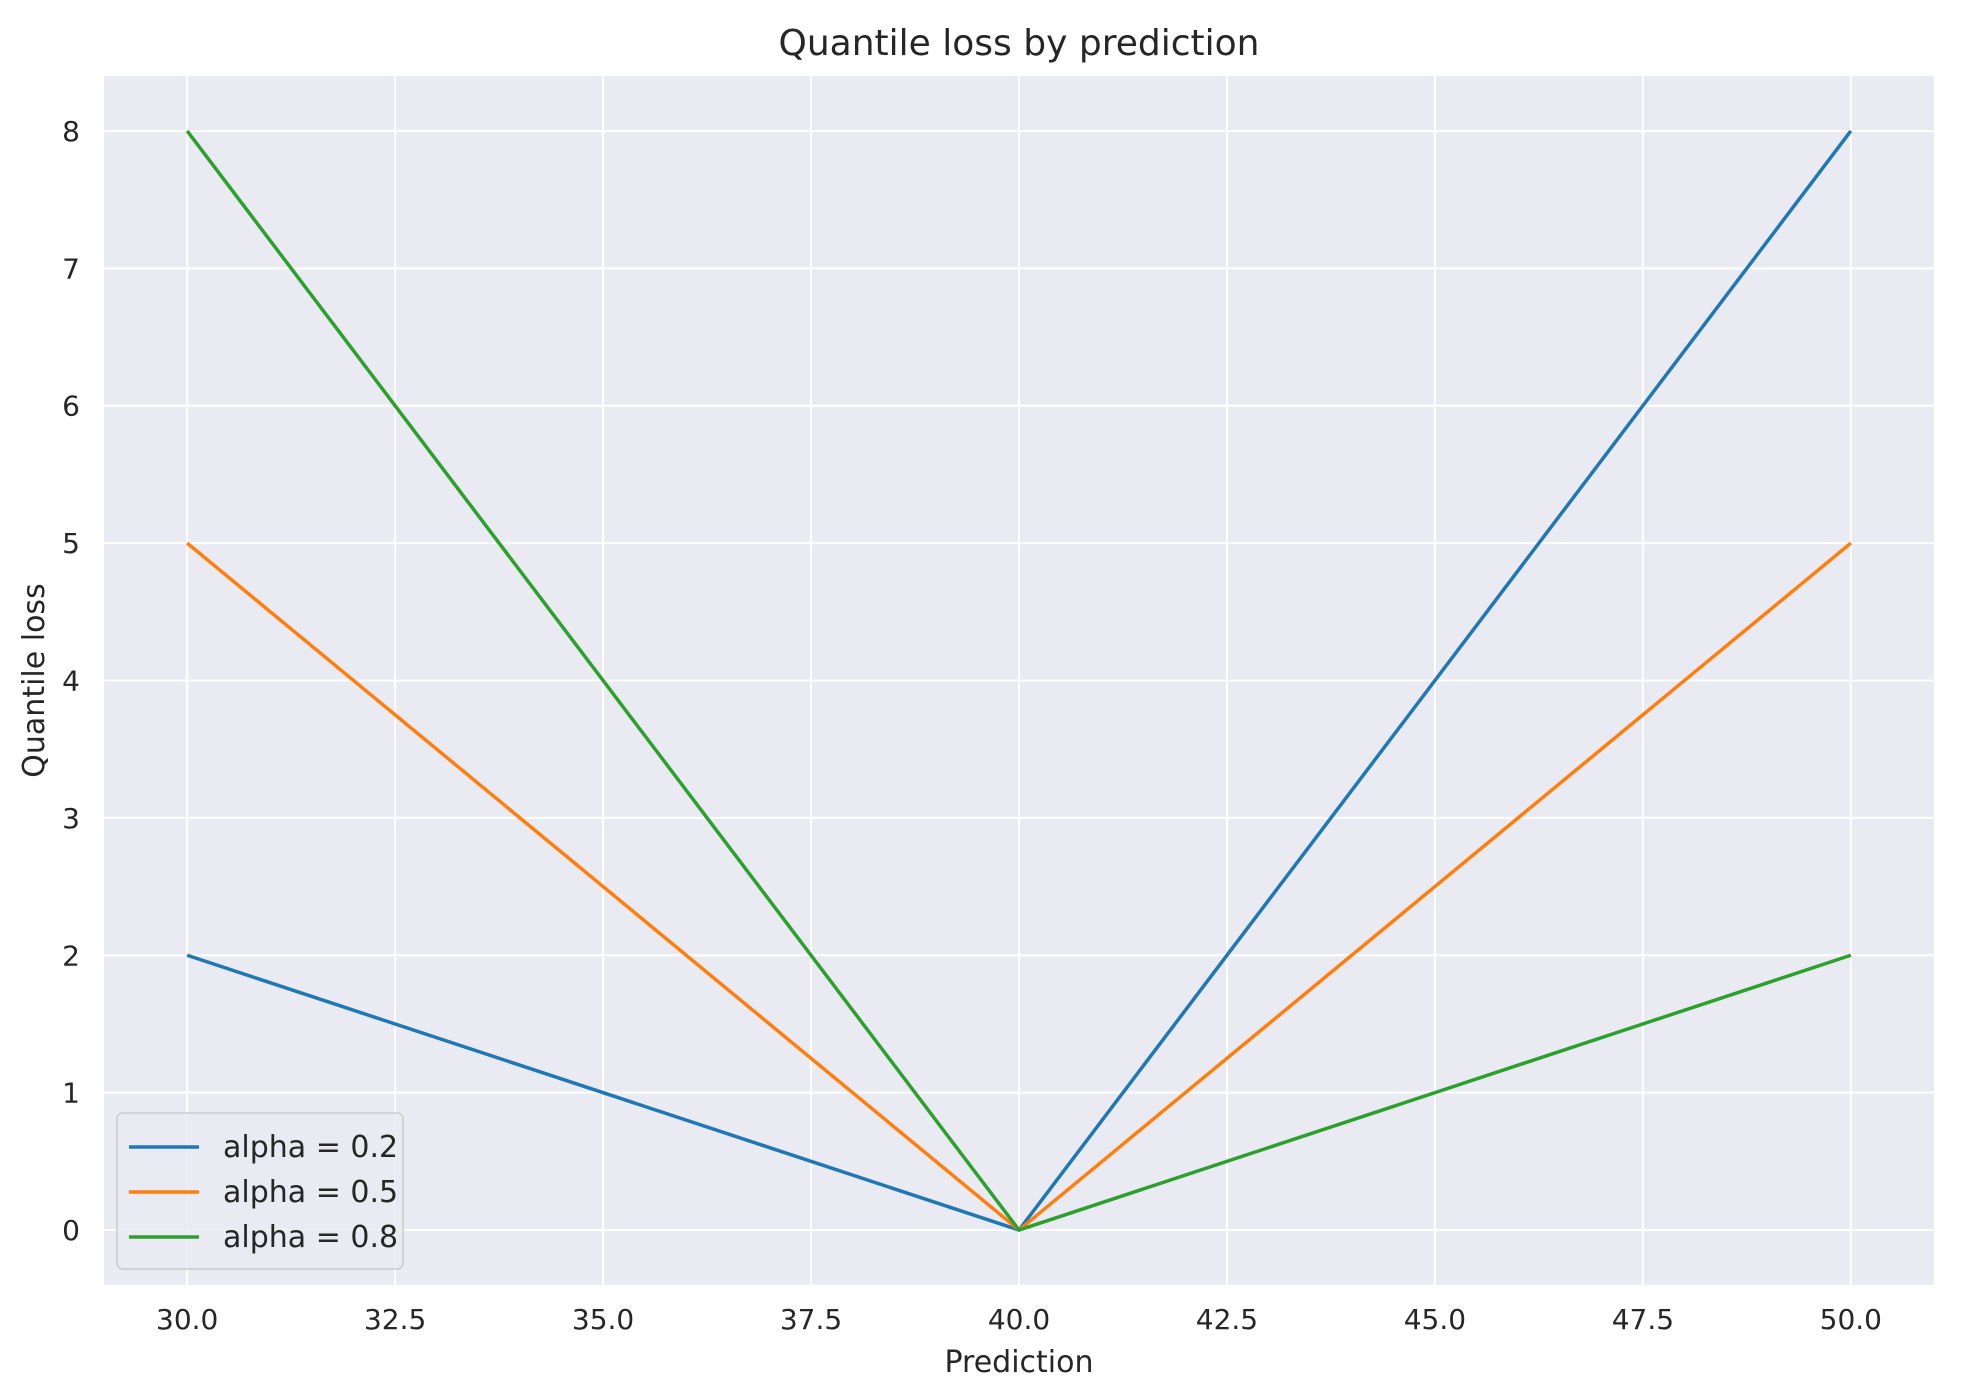 The width and height of the screenshot is (1988, 1386). What do you see at coordinates (1643, 1319) in the screenshot?
I see `x-tick-label: 47.5` at bounding box center [1643, 1319].